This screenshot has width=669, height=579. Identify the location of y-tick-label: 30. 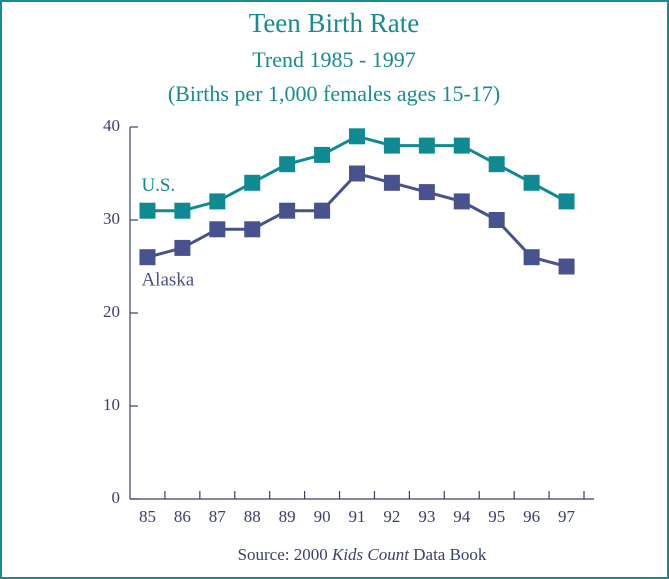
(111, 218).